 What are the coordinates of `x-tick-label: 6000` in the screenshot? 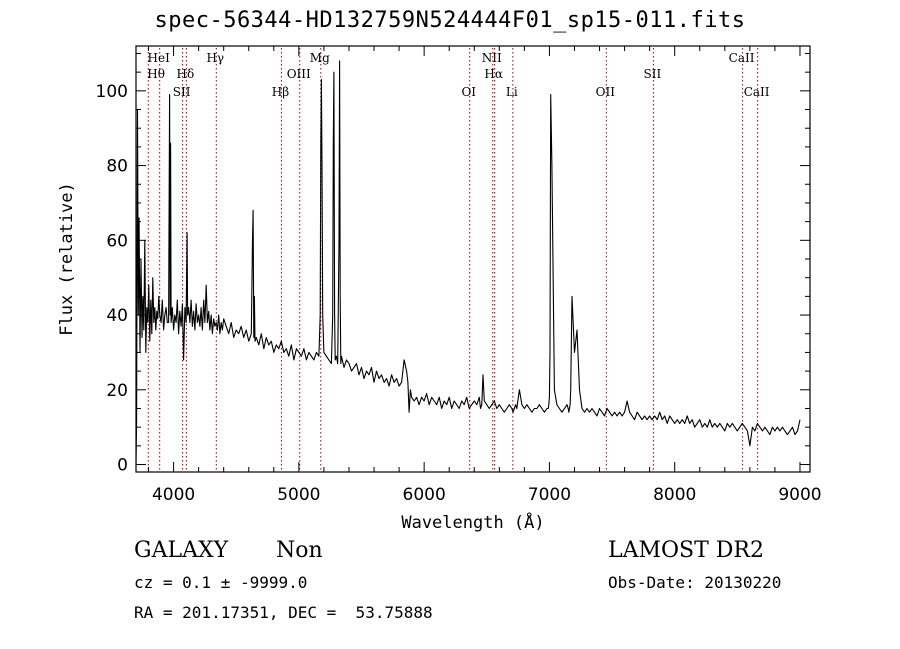 It's located at (424, 495).